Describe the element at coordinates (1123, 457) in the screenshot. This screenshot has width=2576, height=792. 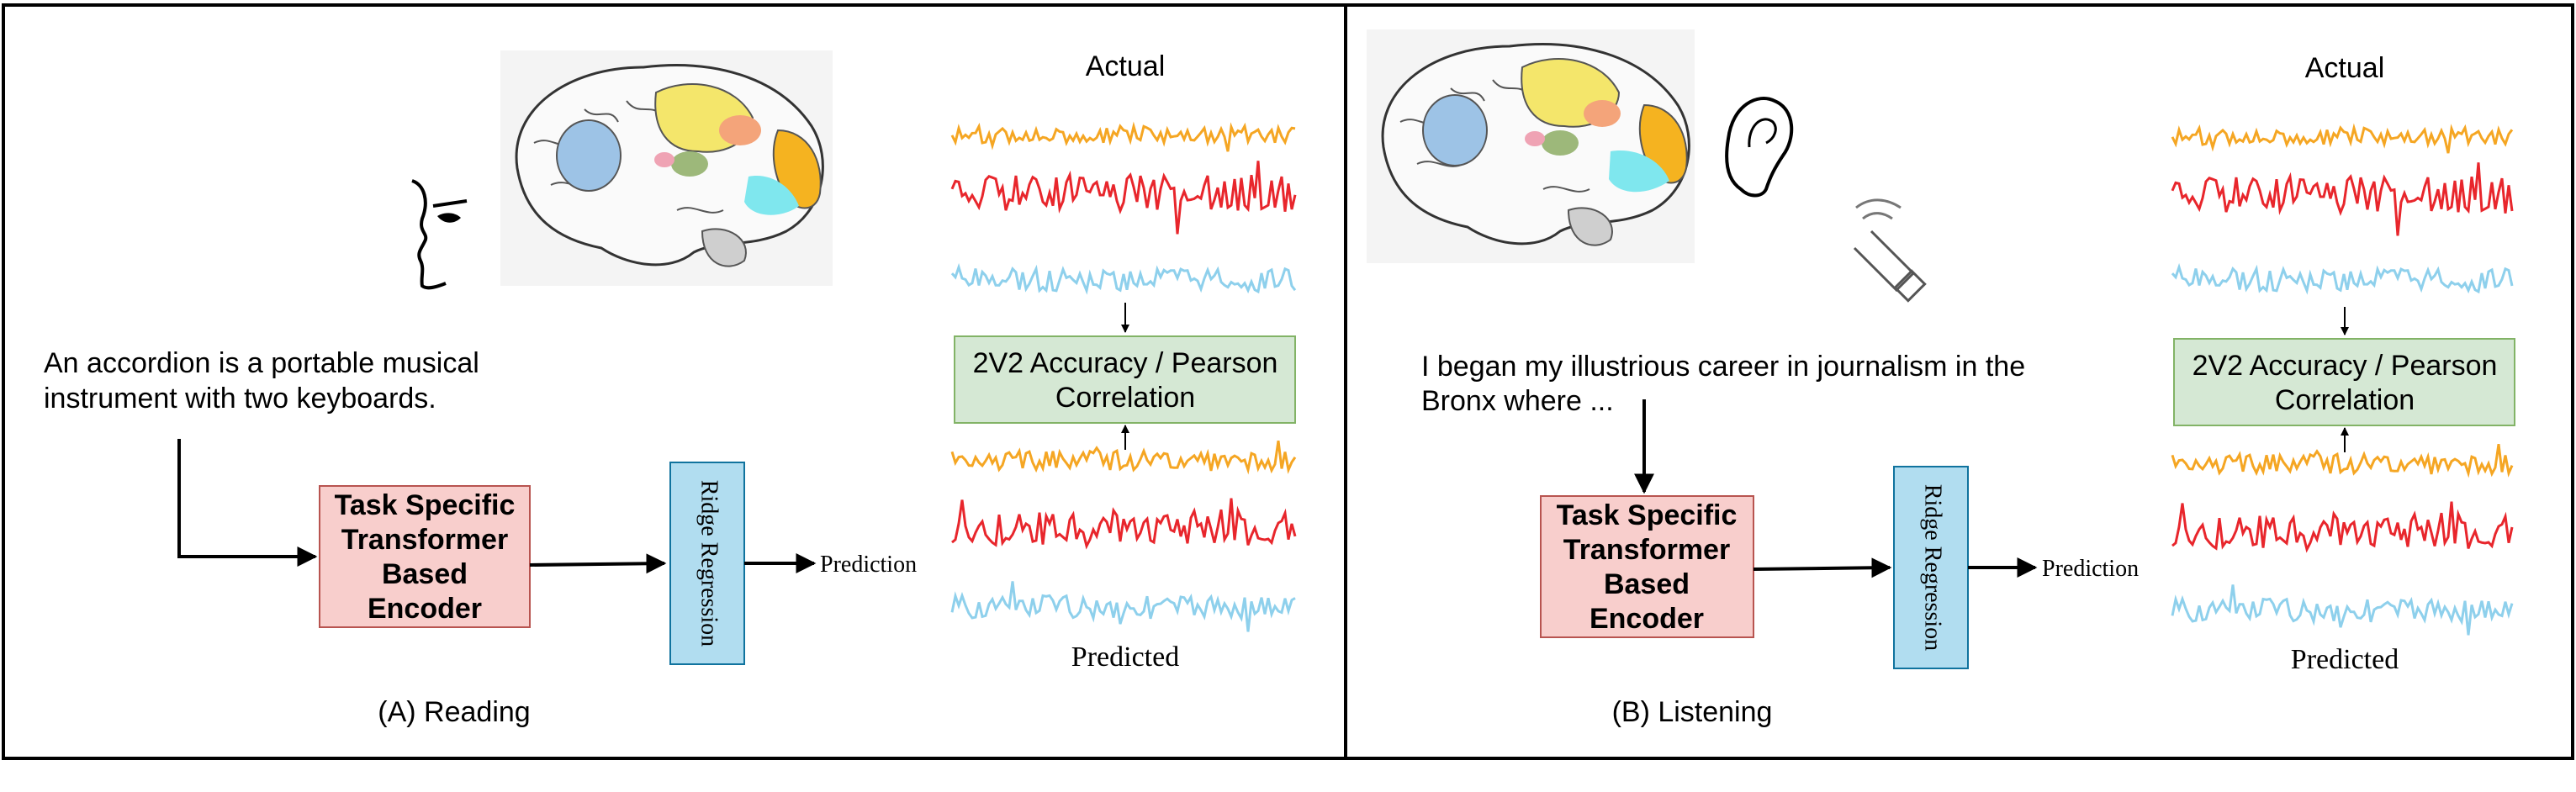
I see `predicted-signal-orange` at that location.